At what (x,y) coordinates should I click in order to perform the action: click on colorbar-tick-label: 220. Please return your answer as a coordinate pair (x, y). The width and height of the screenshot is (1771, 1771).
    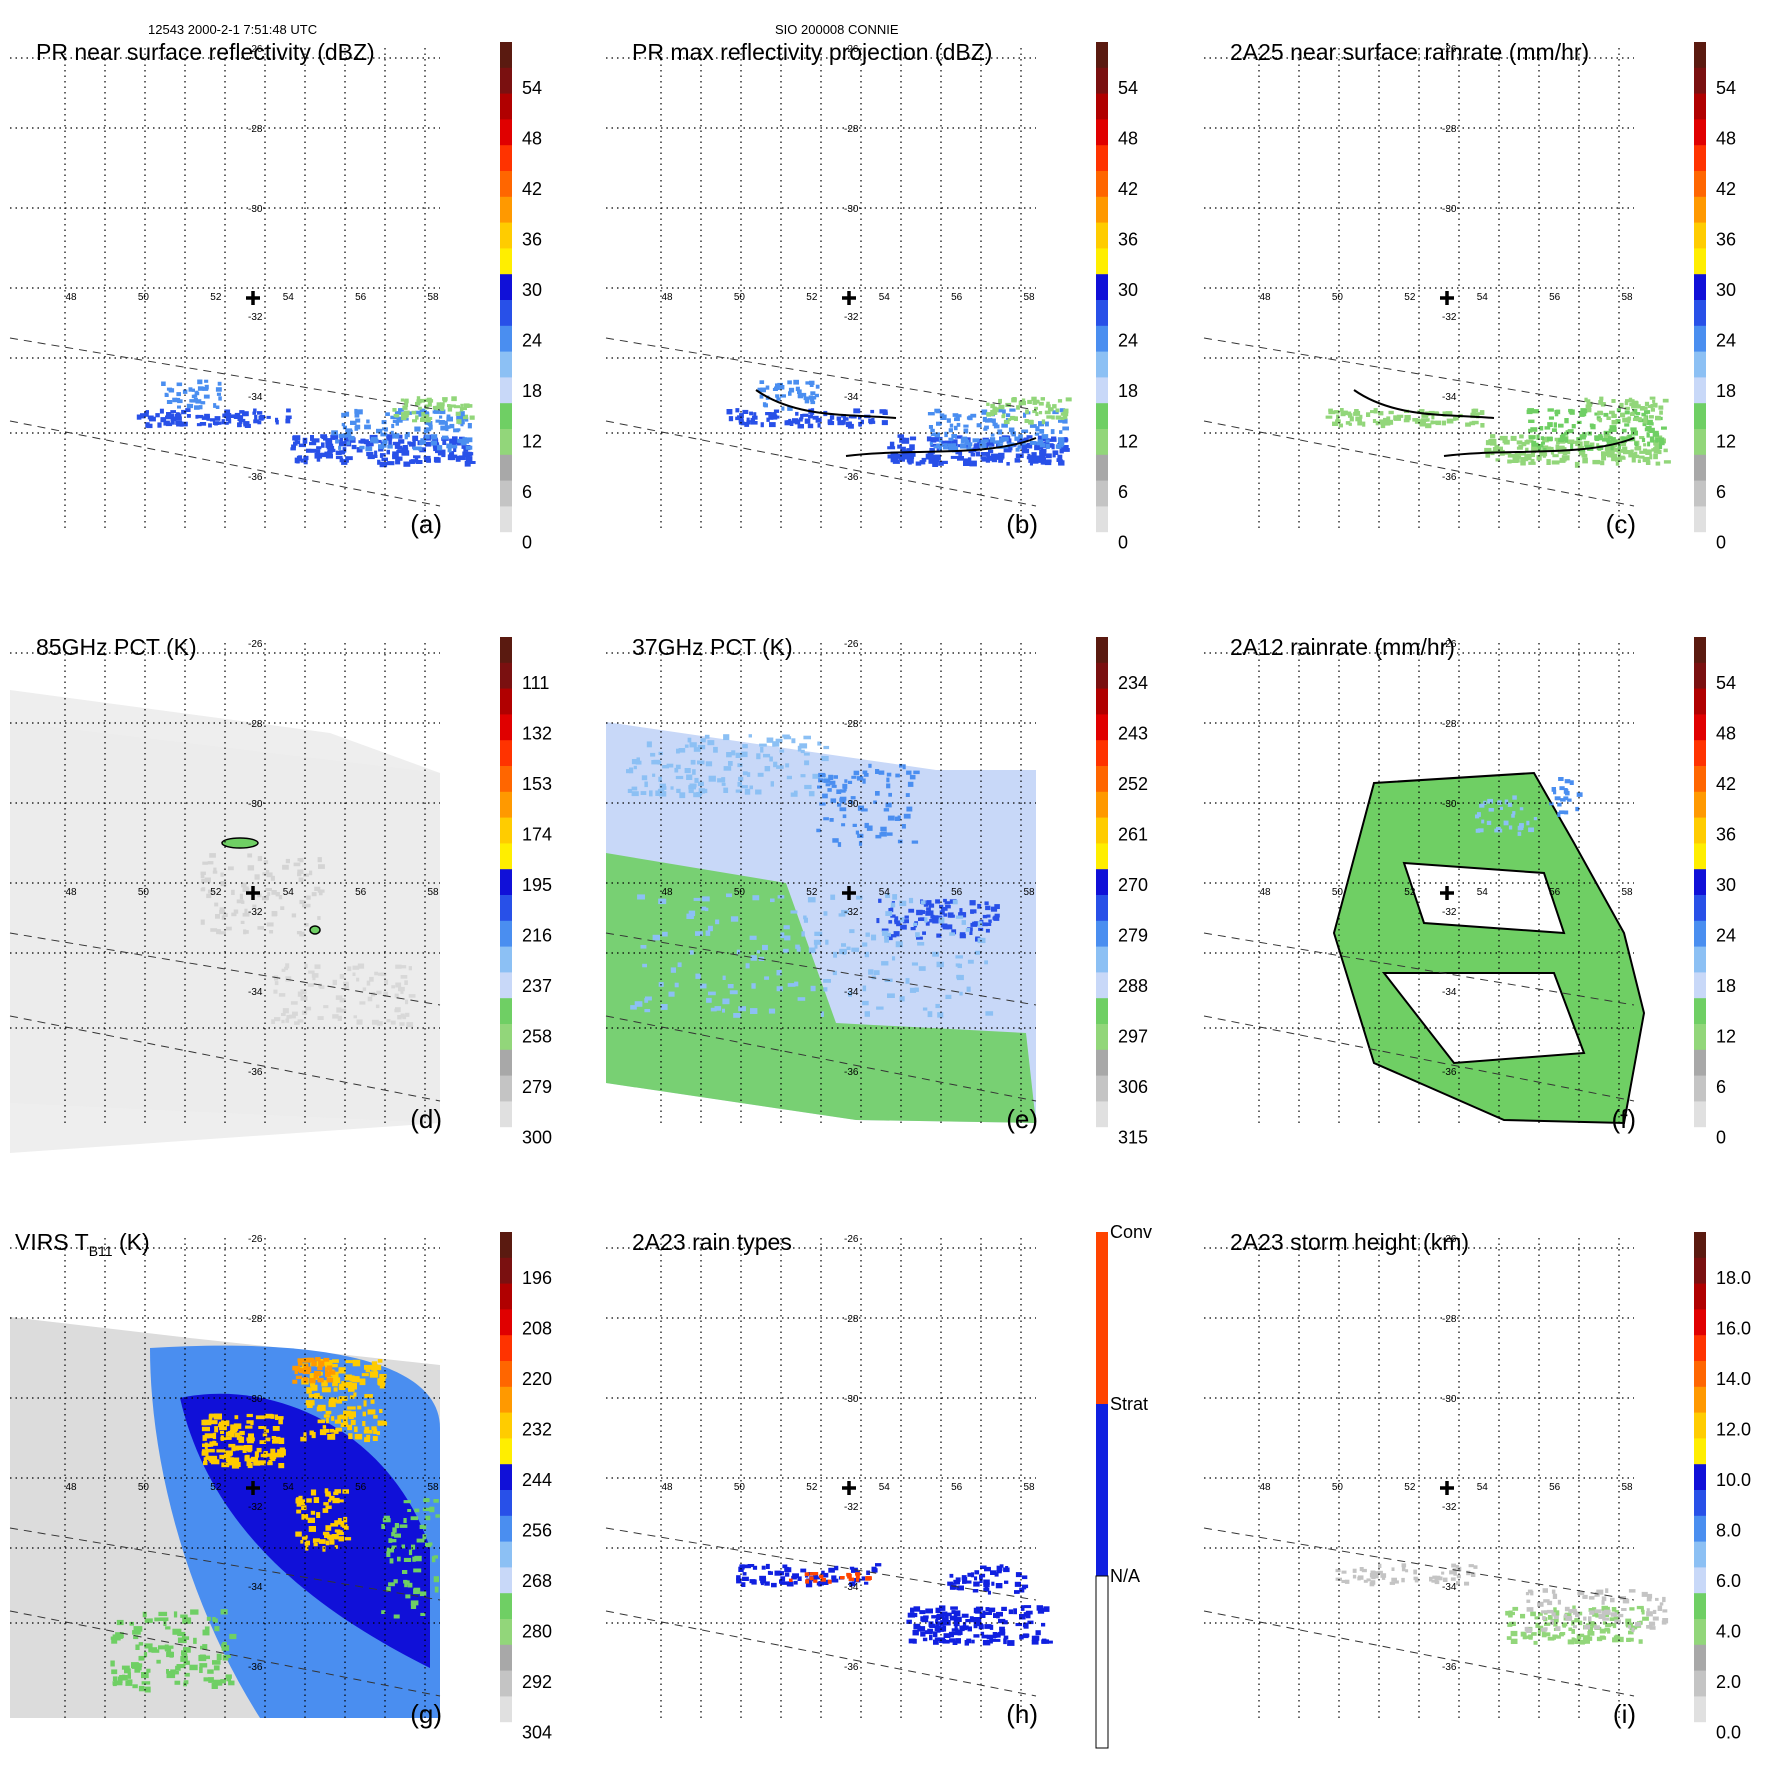
    Looking at the image, I should click on (537, 1379).